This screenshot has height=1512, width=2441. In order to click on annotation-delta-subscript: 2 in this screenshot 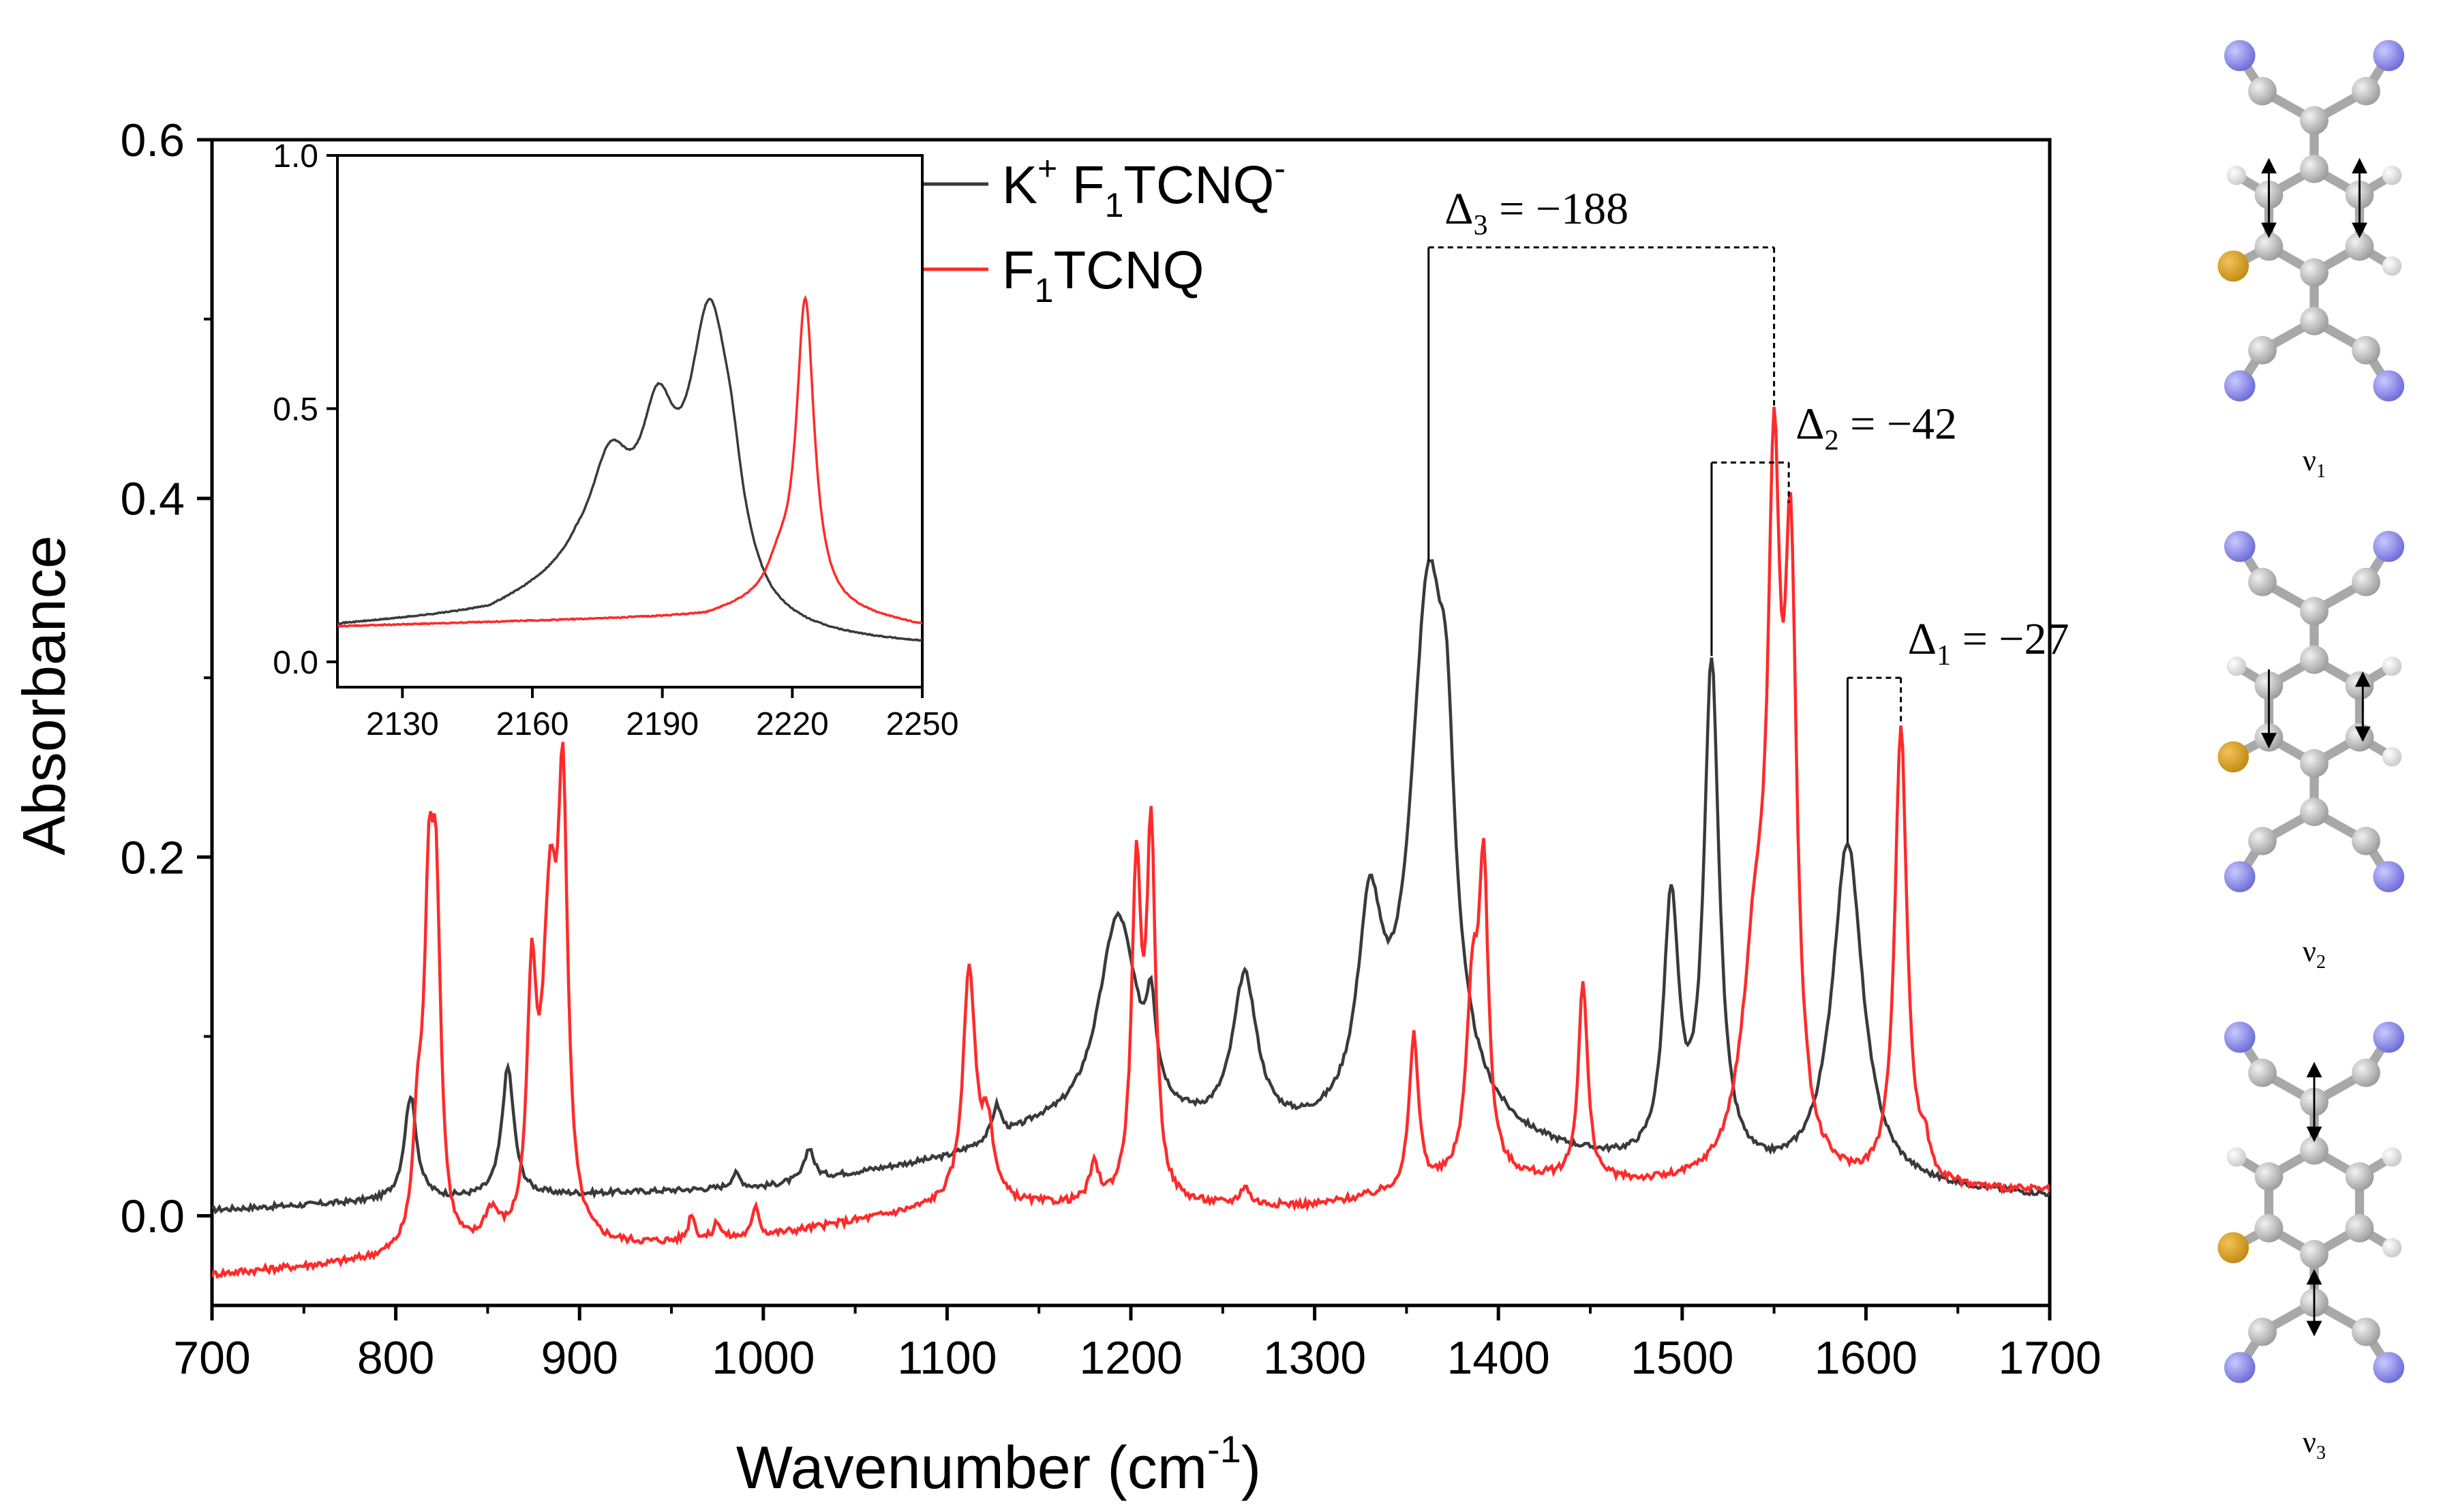, I will do `click(1832, 441)`.